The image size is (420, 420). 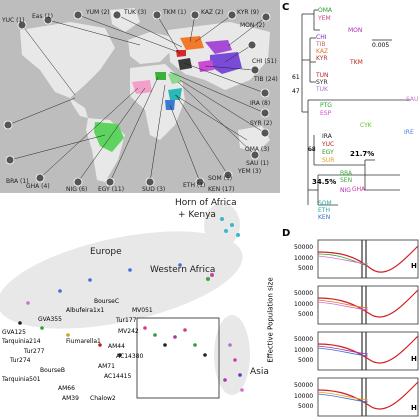 I want to click on tip-tun: TUN, so click(x=322, y=75).